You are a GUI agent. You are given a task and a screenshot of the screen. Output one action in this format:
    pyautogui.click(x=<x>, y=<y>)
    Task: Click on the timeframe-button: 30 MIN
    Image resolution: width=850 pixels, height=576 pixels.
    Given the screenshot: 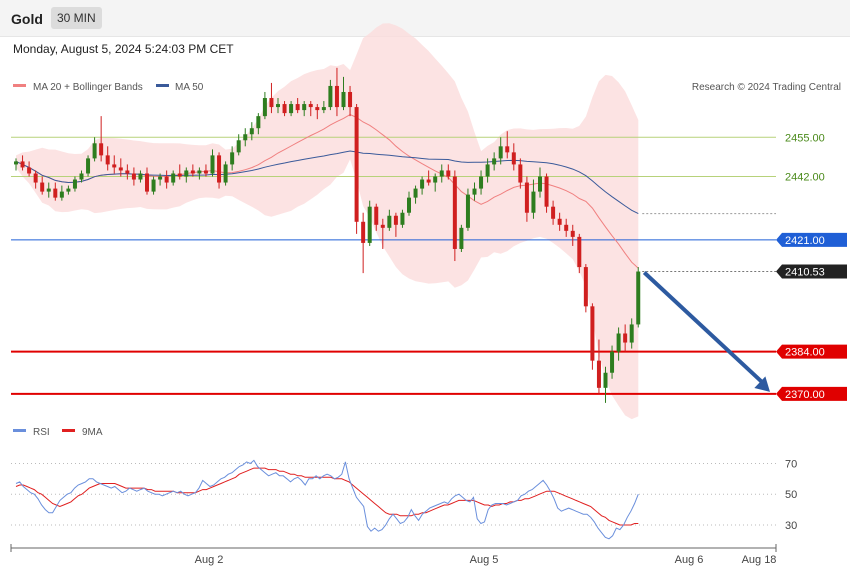 What is the action you would take?
    pyautogui.click(x=76, y=18)
    